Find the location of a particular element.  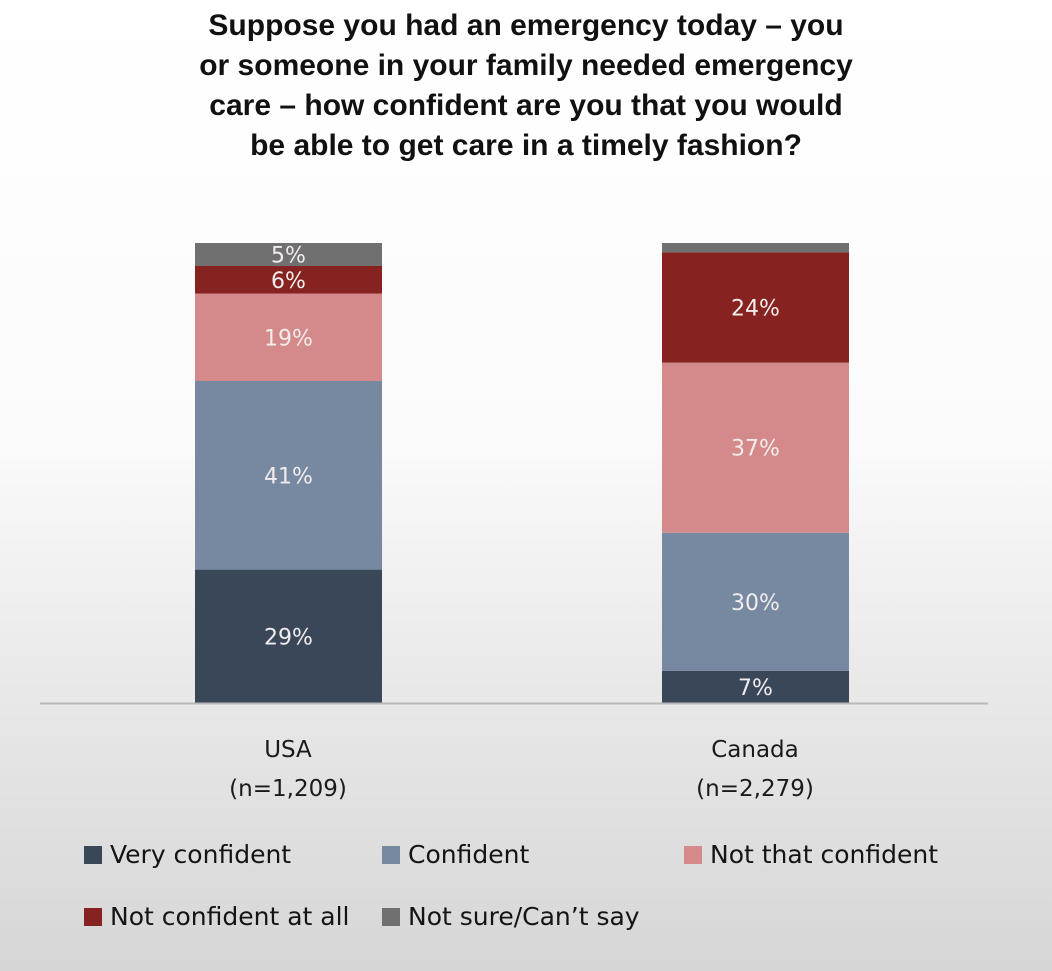

legend-label: Not sure/Can’t say is located at coordinates (524, 916).